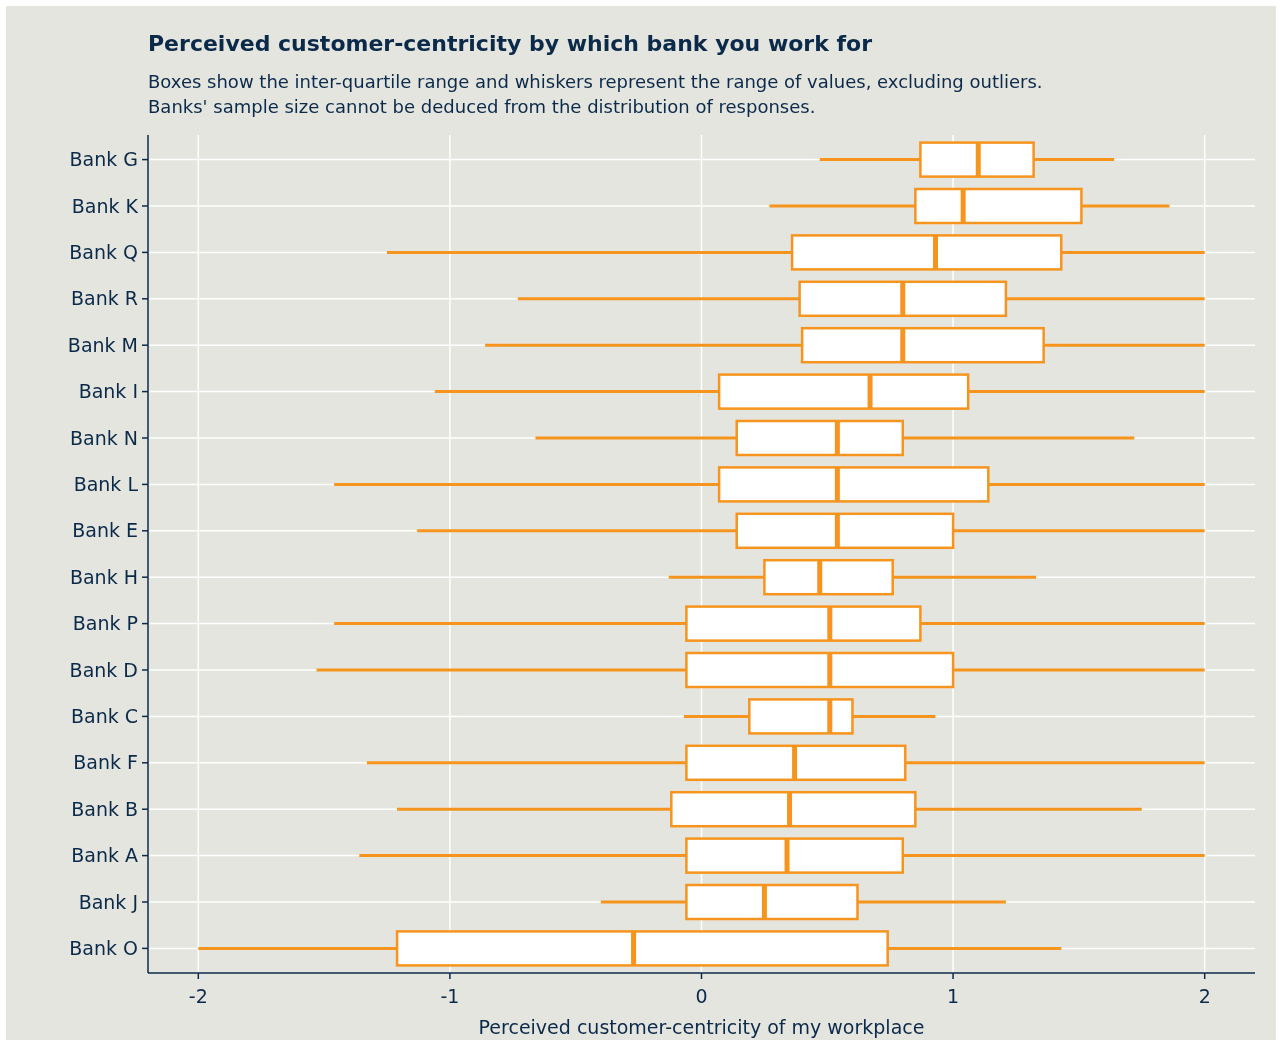 Image resolution: width=1282 pixels, height=1046 pixels. I want to click on y-tick-label: Bank E, so click(105, 530).